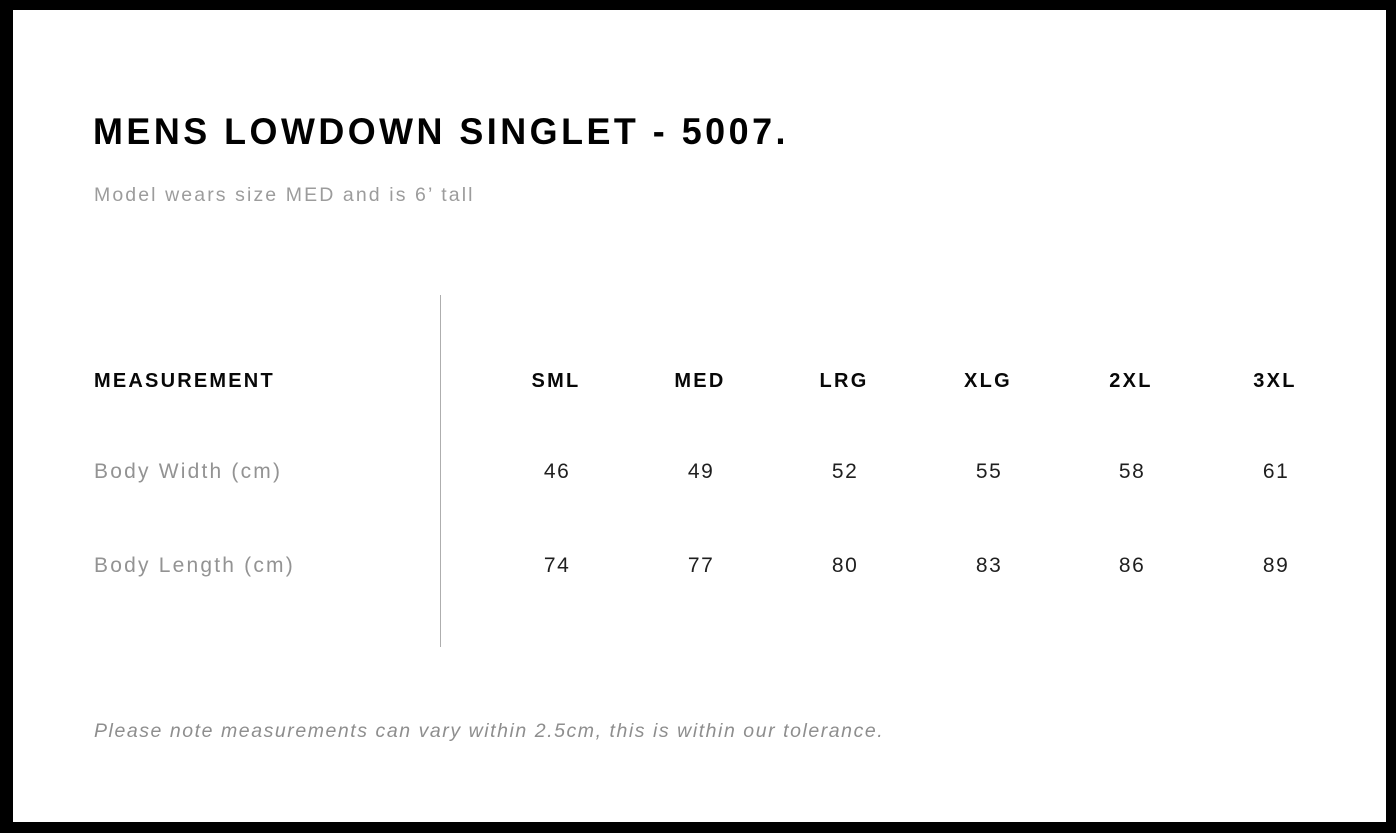  Describe the element at coordinates (845, 565) in the screenshot. I see `cell-body-length-lrg: 80` at that location.